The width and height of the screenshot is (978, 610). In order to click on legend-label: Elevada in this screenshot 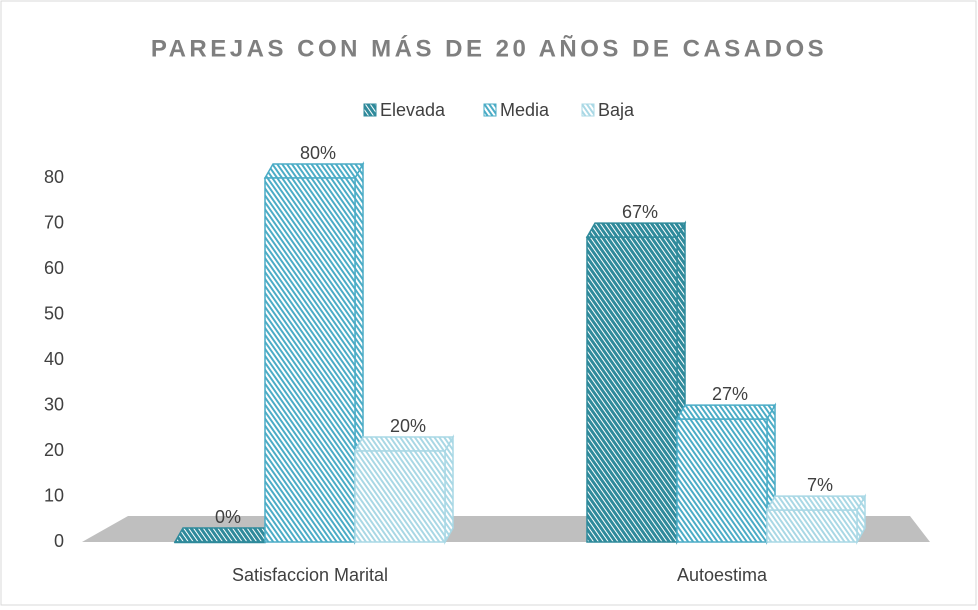, I will do `click(413, 110)`.